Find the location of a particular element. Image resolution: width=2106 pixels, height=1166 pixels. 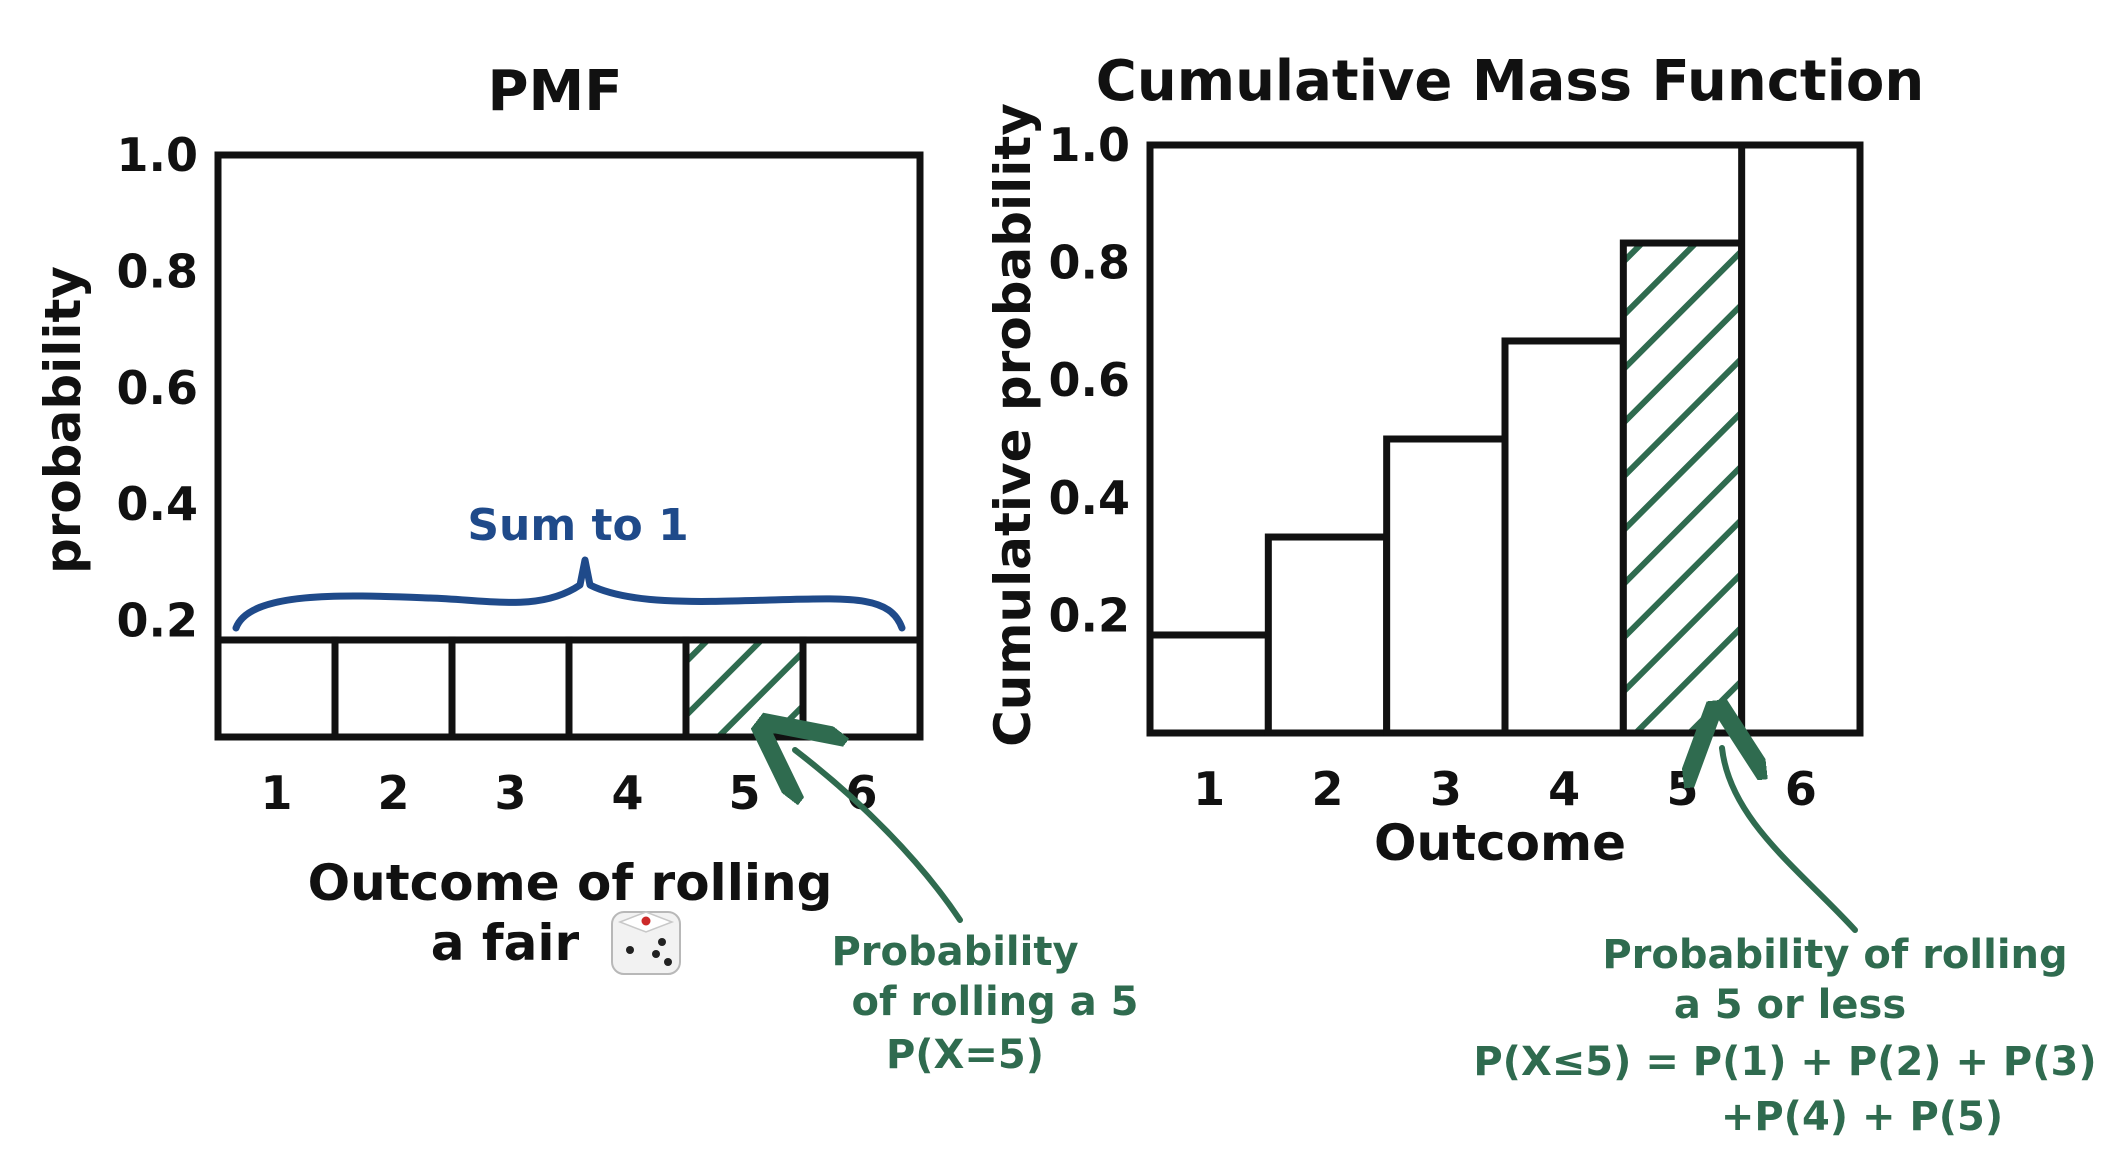

cmf-highlight-line2: a 5 or less is located at coordinates (1790, 1005).